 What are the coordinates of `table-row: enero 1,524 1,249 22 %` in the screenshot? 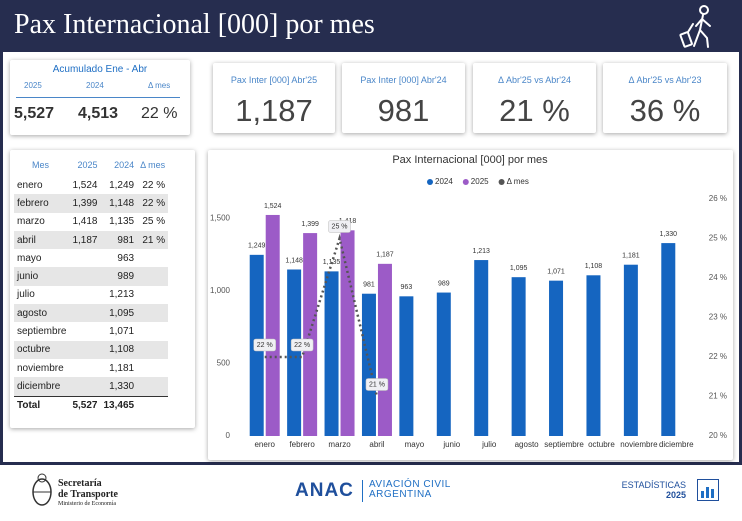 It's located at (91, 185).